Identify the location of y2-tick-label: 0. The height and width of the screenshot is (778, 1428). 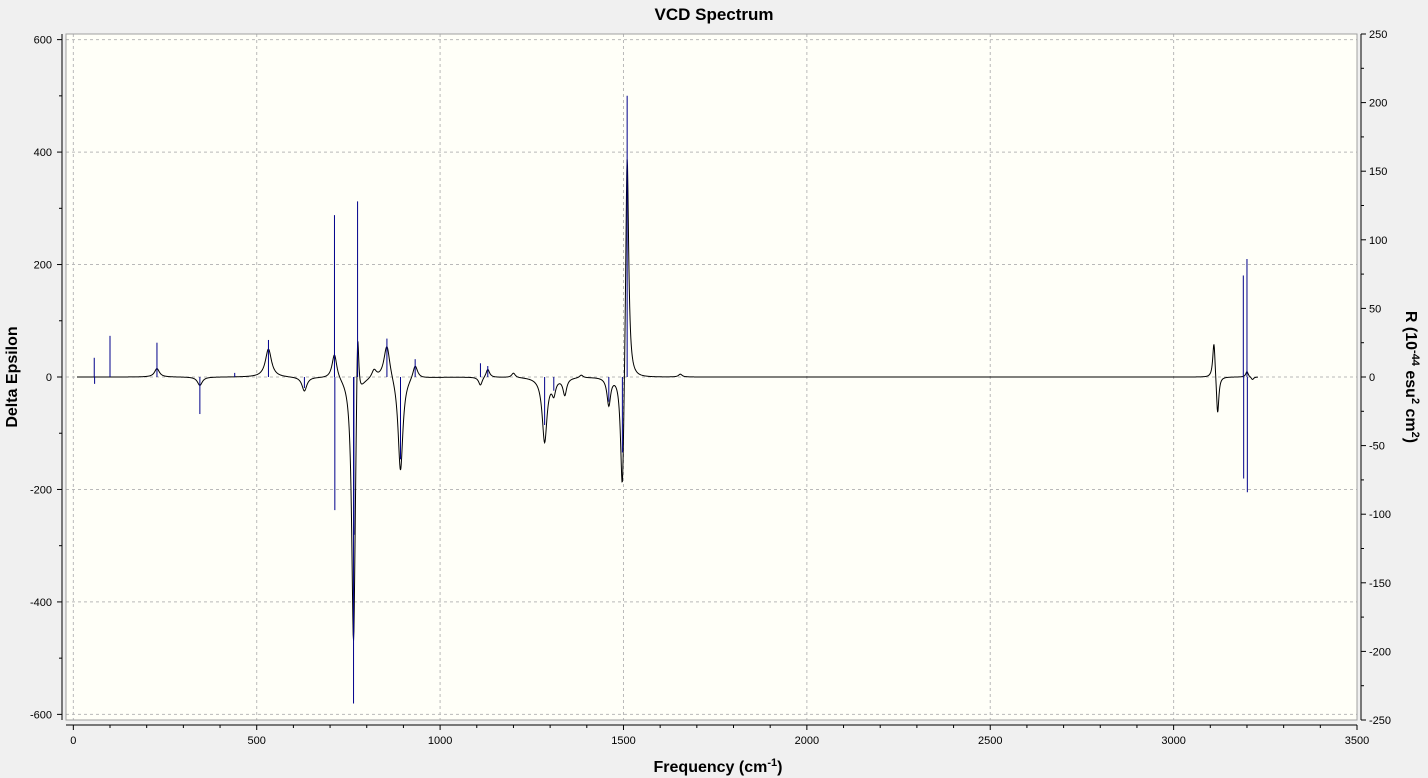
(1372, 378).